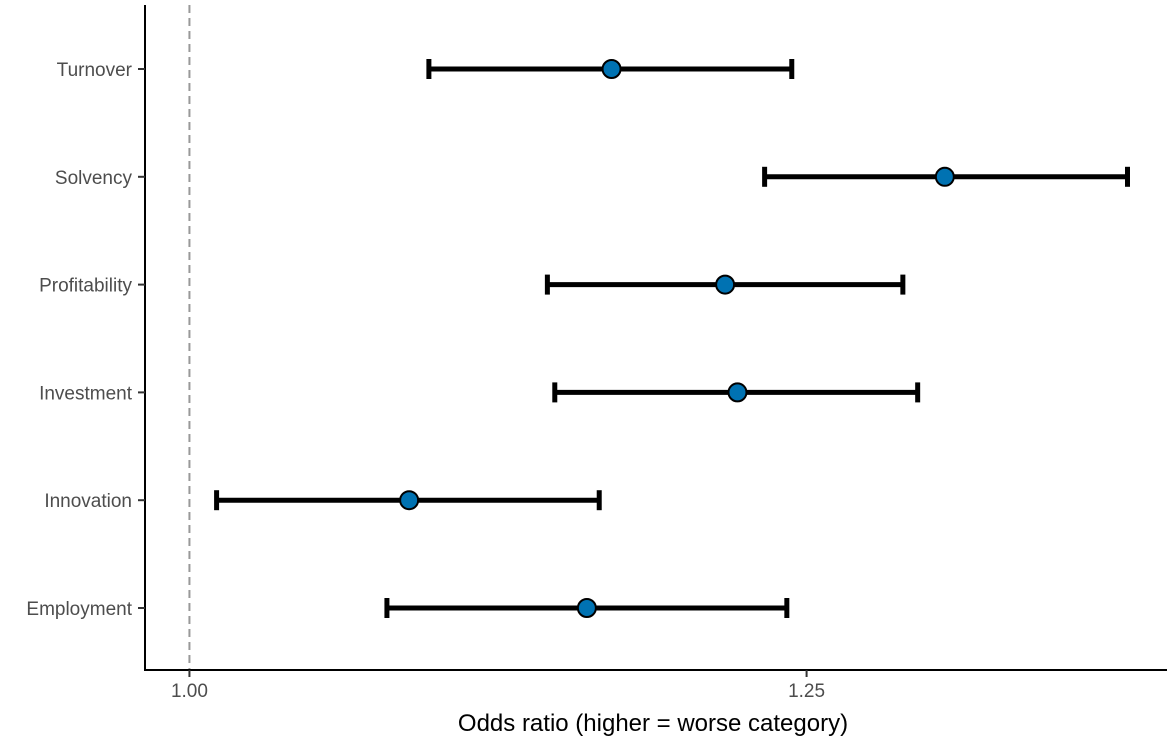 Image resolution: width=1167 pixels, height=740 pixels. Describe the element at coordinates (498, 686) in the screenshot. I see `x-axis-ticks: 1.00 1.25` at that location.